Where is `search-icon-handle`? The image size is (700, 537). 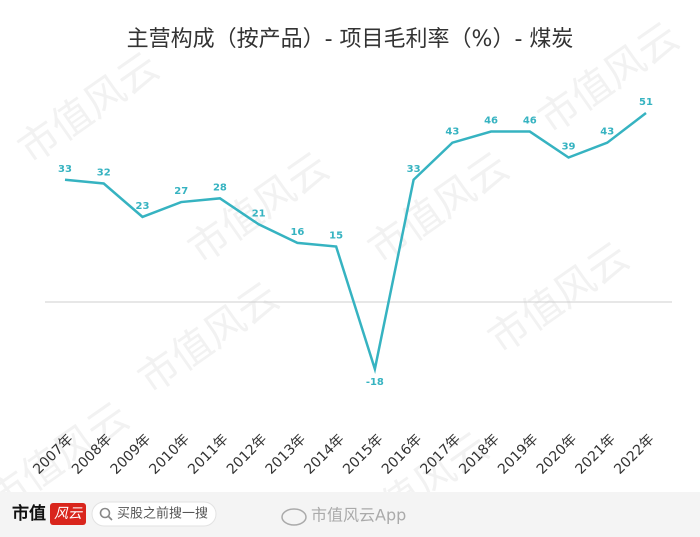 search-icon-handle is located at coordinates (110, 518).